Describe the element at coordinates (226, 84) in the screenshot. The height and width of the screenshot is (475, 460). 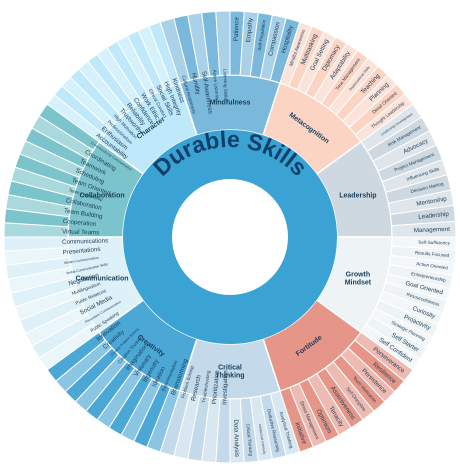
I see `skill-label: Listening Skills` at that location.